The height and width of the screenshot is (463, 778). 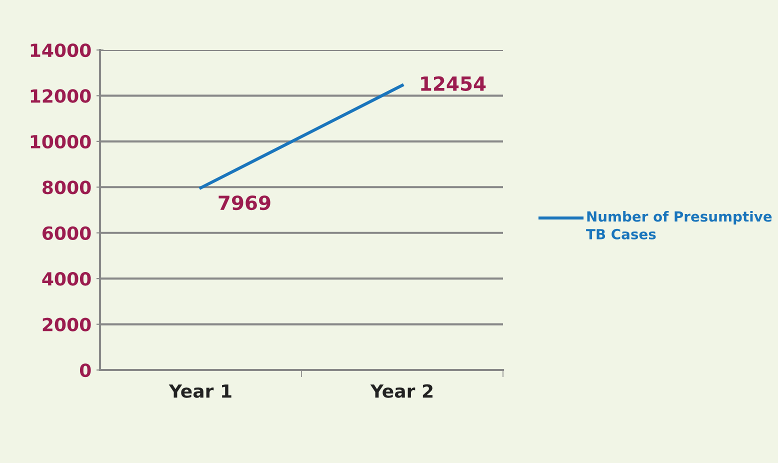 What do you see at coordinates (60, 50) in the screenshot?
I see `y-tick-label: 14000` at bounding box center [60, 50].